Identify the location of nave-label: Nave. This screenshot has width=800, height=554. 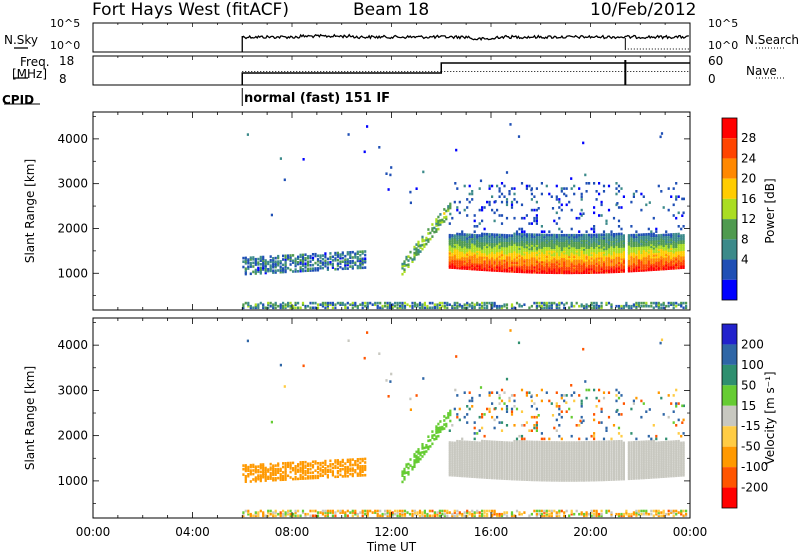
(761, 71).